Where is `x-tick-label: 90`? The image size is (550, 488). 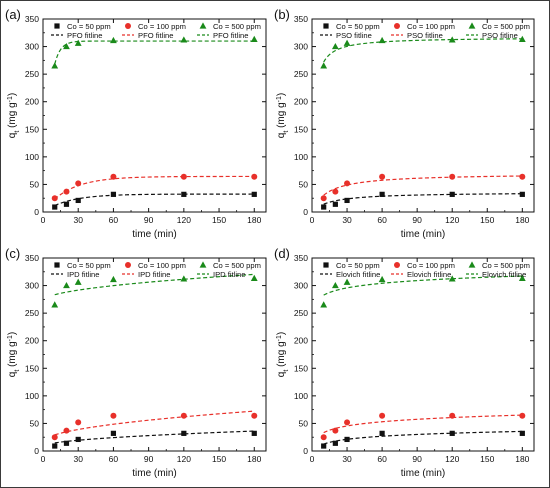
x-tick-label: 90 is located at coordinates (149, 220).